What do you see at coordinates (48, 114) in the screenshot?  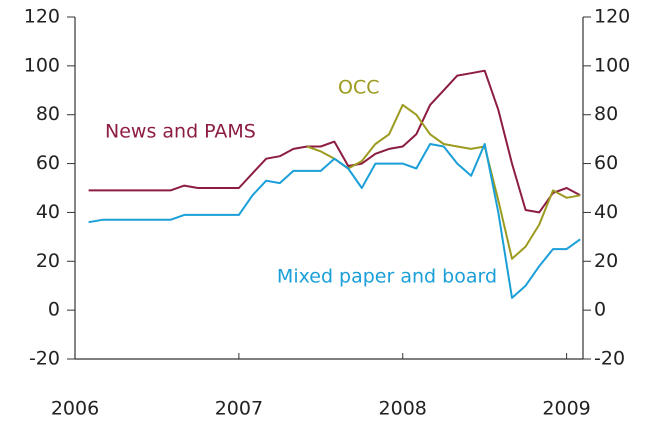 I see `y-tick-label: 80` at bounding box center [48, 114].